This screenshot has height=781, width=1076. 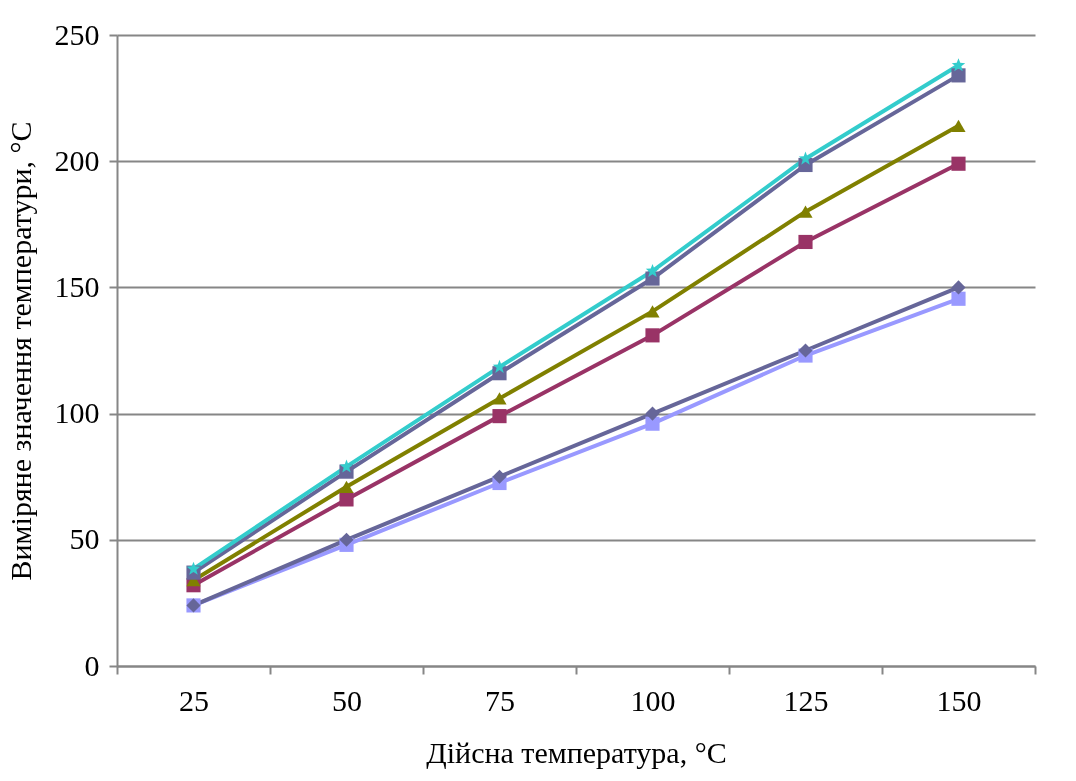 I want to click on y-tick-label: 250, so click(x=77, y=34).